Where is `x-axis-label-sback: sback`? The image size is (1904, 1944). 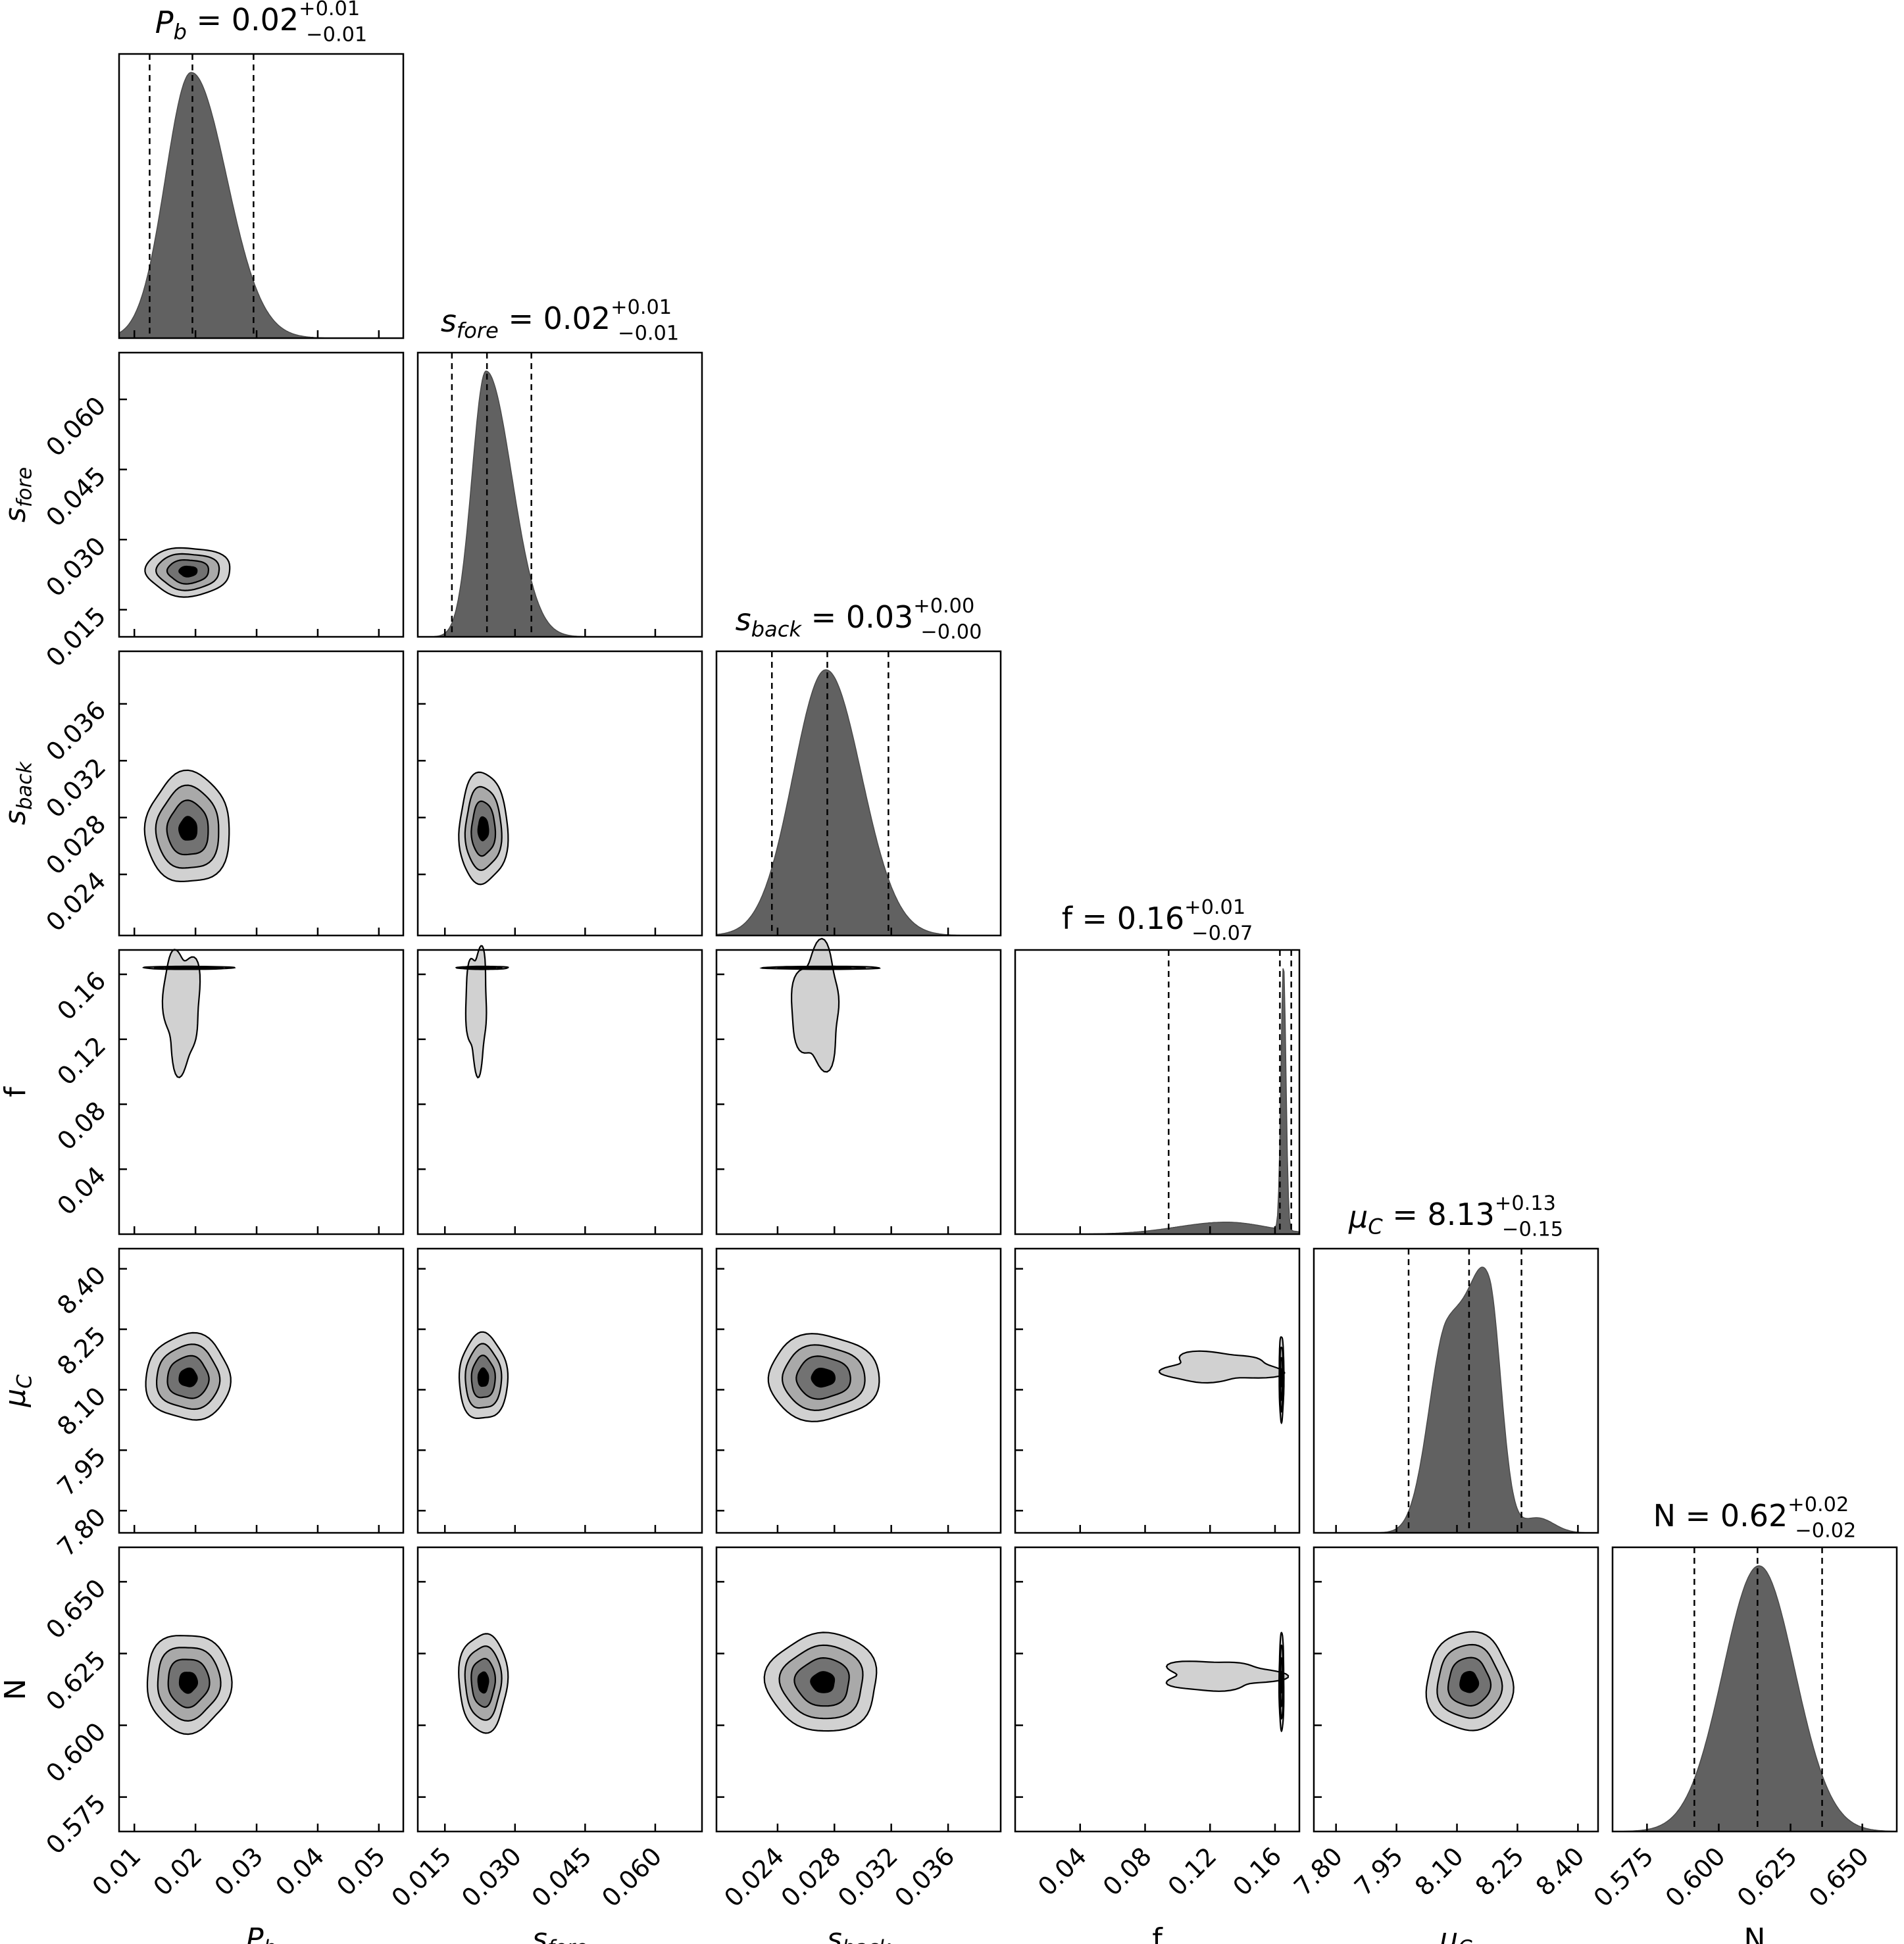 x-axis-label-sback: sback is located at coordinates (859, 1933).